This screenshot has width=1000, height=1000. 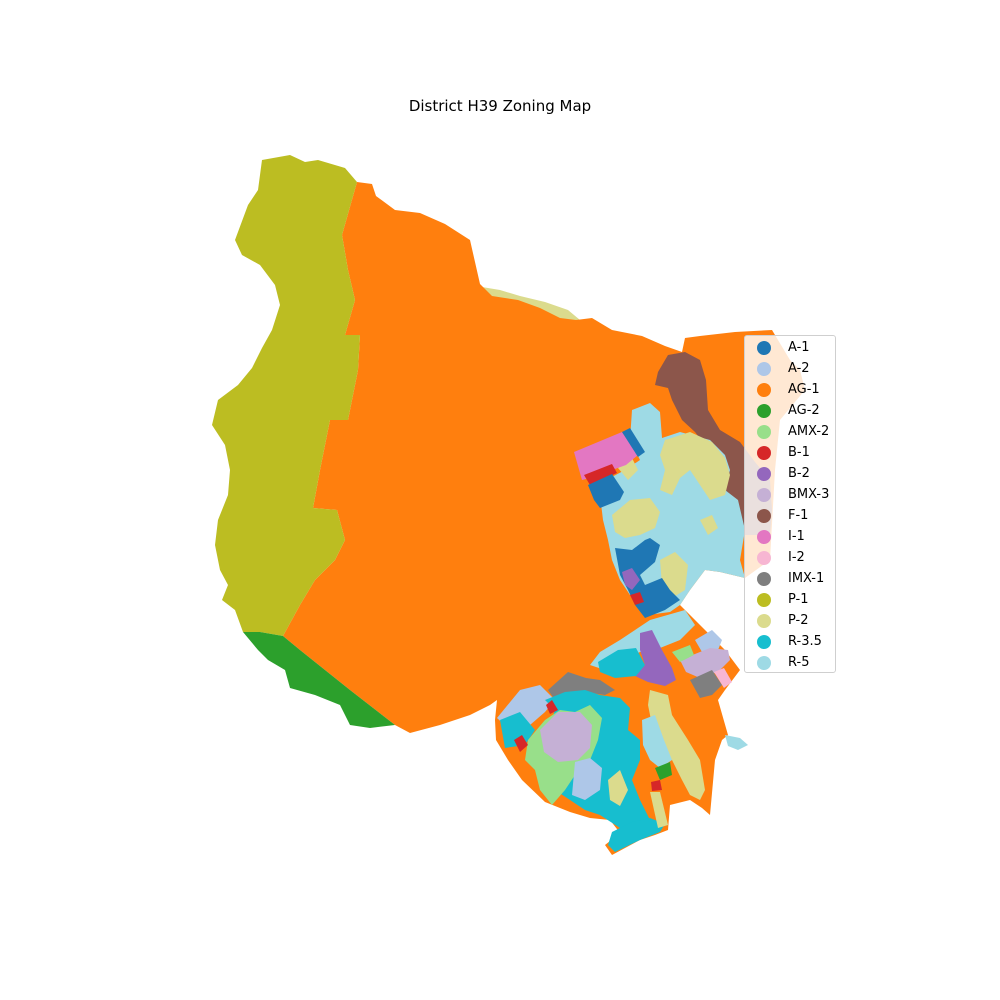 I want to click on zone-i1, so click(x=606, y=456).